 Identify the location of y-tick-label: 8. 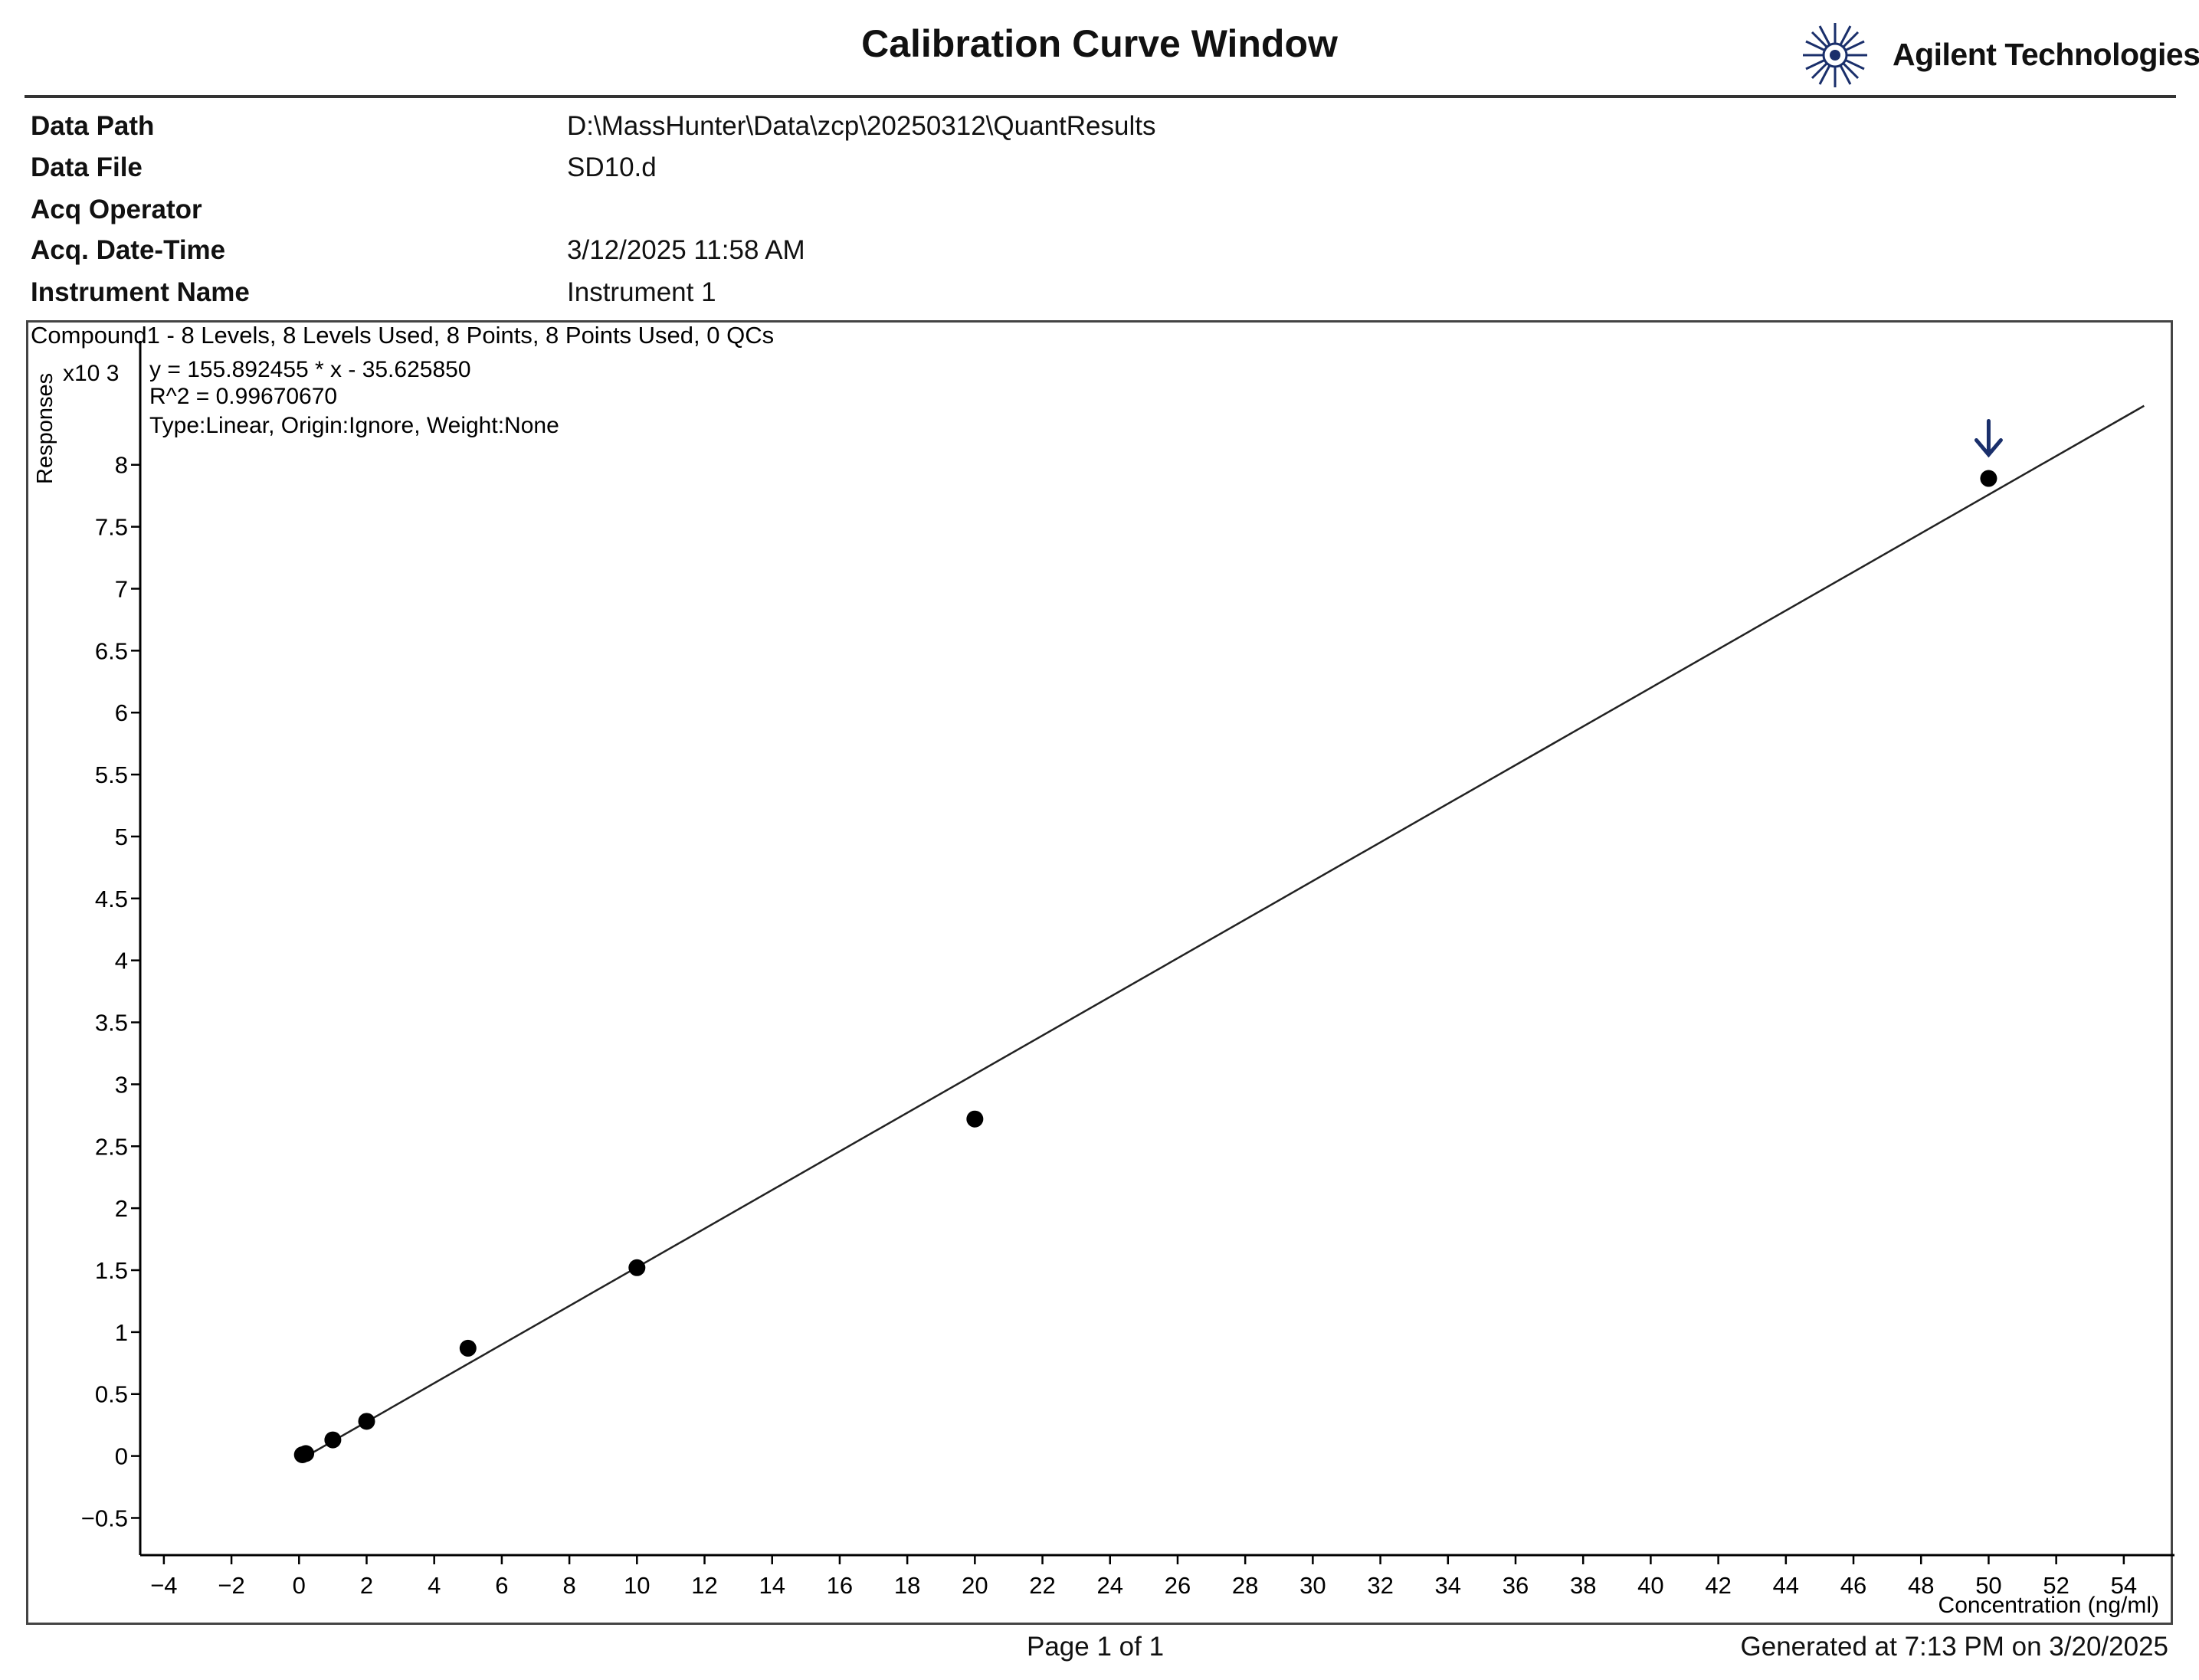
(121, 466).